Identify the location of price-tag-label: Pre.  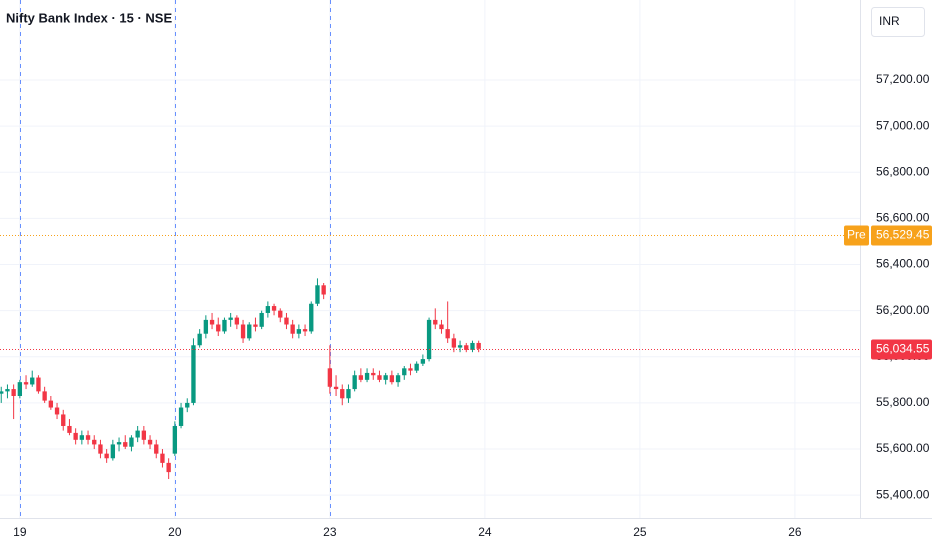
(856, 235).